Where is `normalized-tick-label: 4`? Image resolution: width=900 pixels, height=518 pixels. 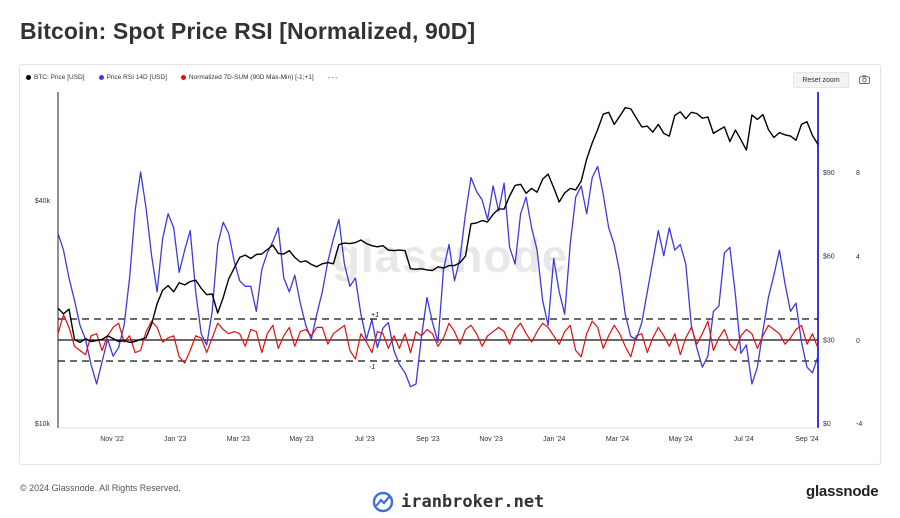
normalized-tick-label: 4 is located at coordinates (858, 257).